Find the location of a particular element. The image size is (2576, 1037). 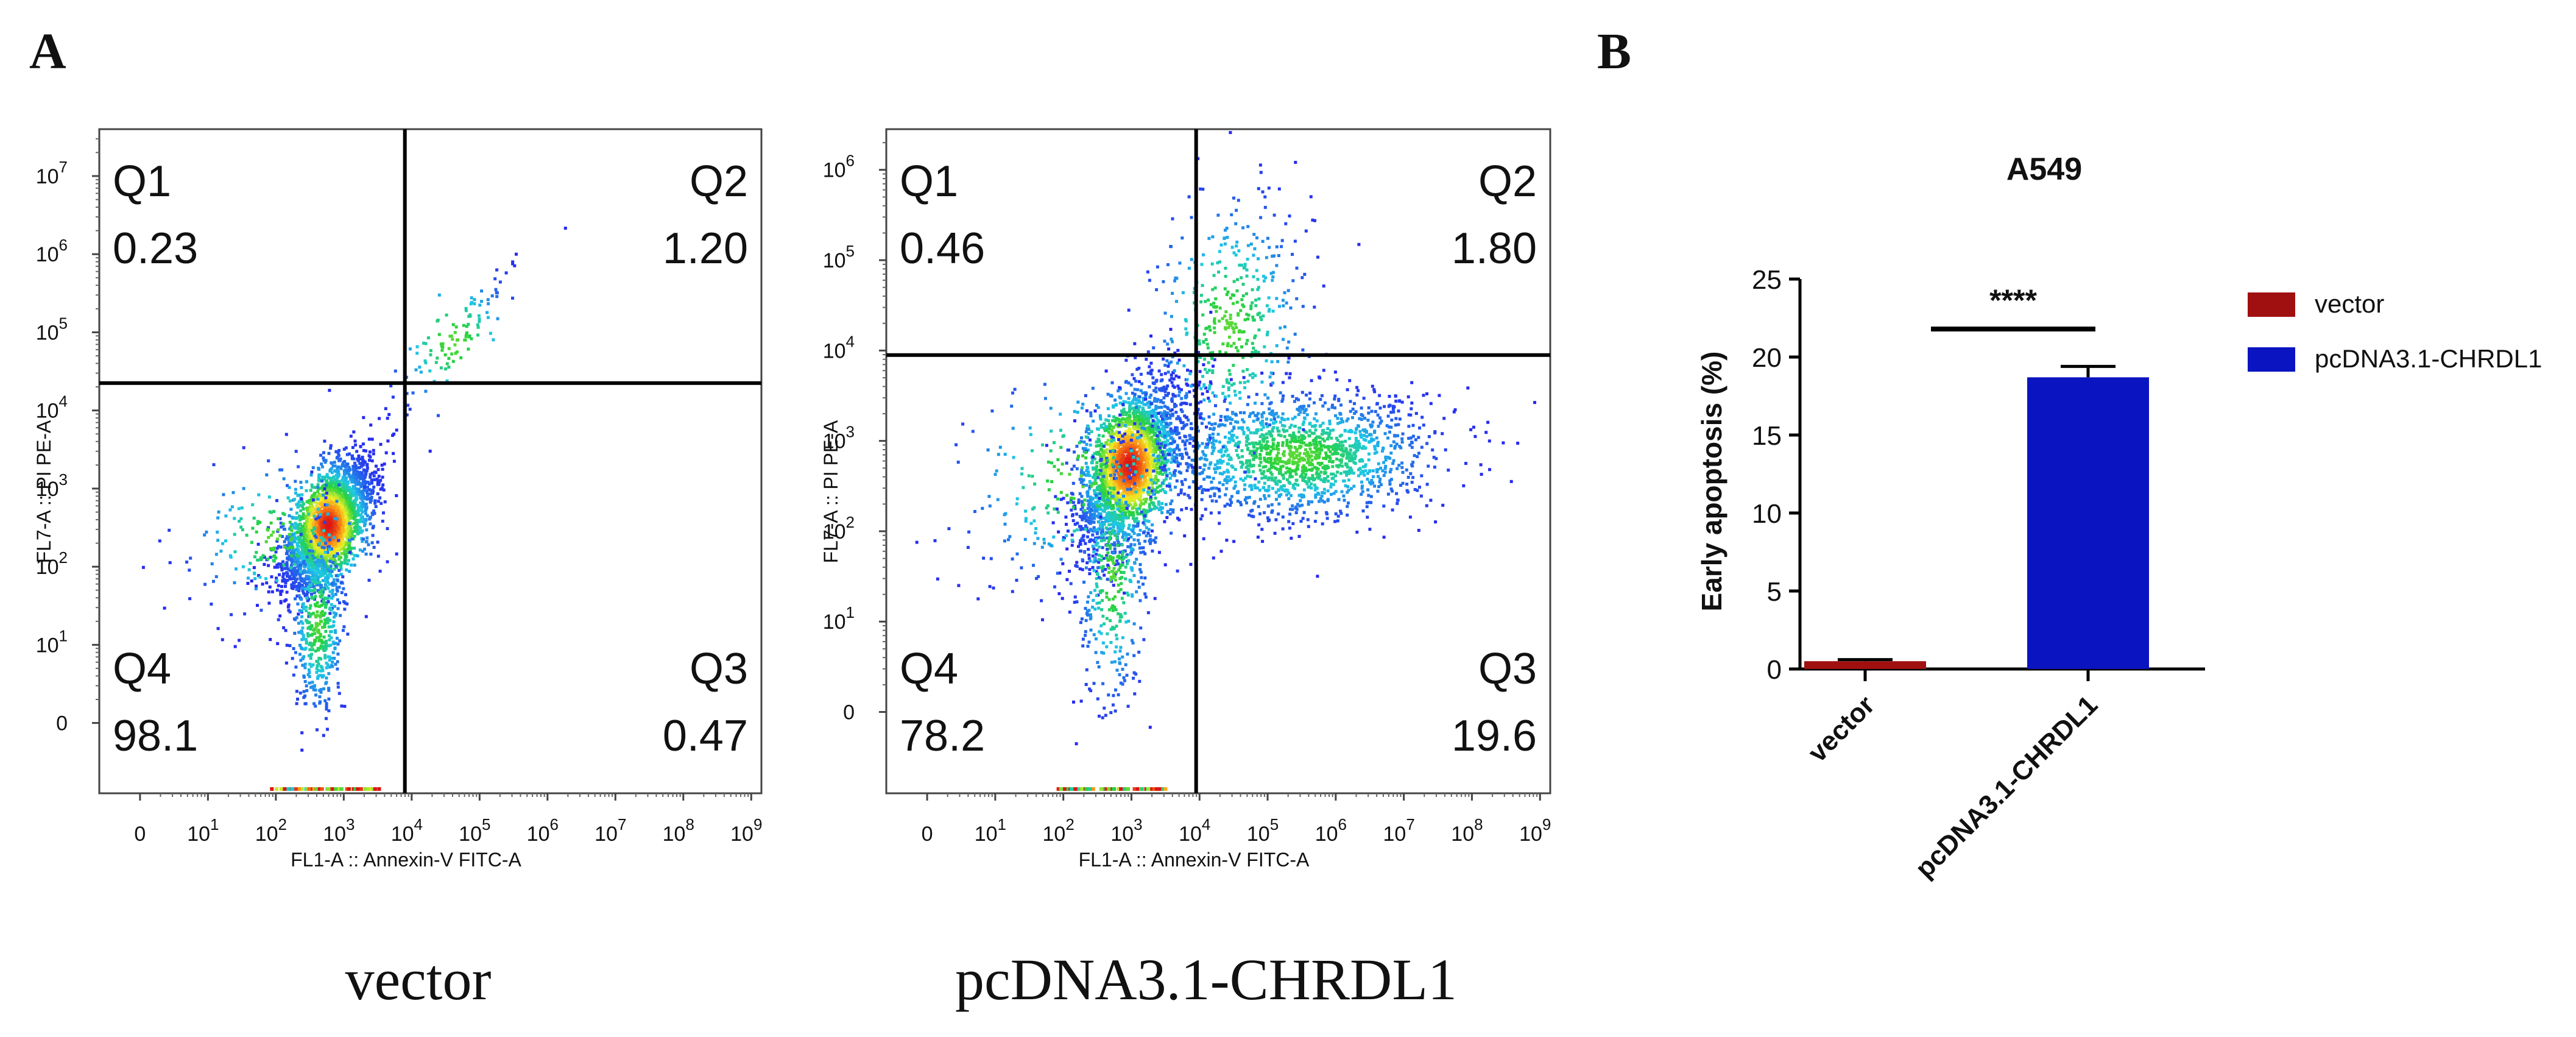

y-tick-label: 5 is located at coordinates (1774, 592).